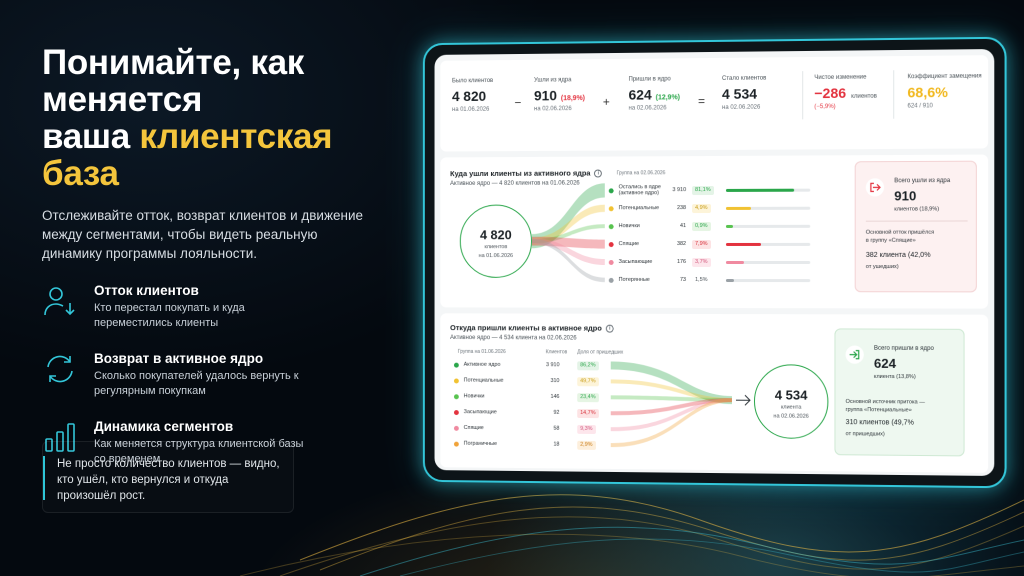 Image resolution: width=1024 pixels, height=576 pixels. What do you see at coordinates (701, 279) in the screenshot?
I see `row-share-badge: 1,5%` at bounding box center [701, 279].